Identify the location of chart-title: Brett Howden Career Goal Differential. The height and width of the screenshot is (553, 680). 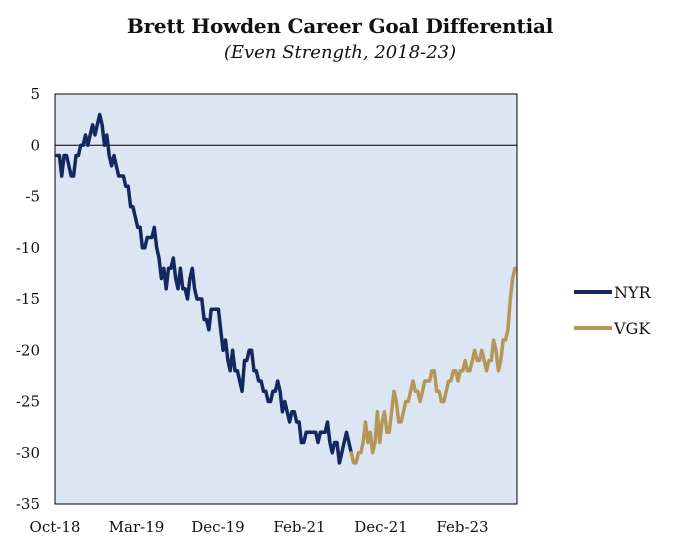
(340, 26).